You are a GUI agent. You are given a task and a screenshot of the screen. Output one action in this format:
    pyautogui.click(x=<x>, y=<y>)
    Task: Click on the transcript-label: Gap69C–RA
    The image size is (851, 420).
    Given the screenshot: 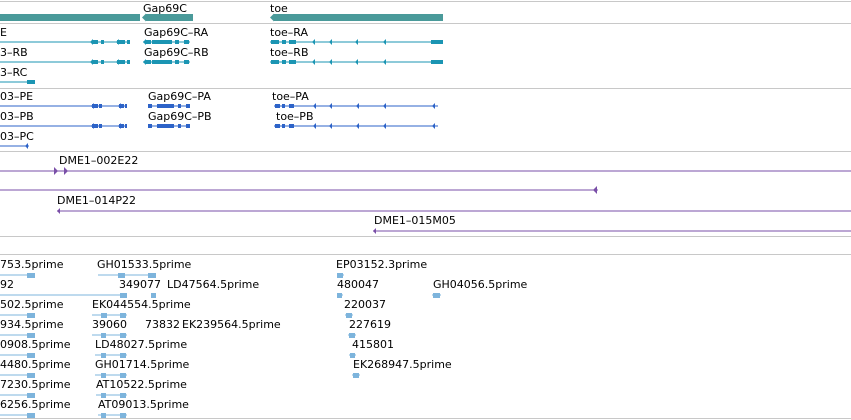 What is the action you would take?
    pyautogui.click(x=176, y=32)
    